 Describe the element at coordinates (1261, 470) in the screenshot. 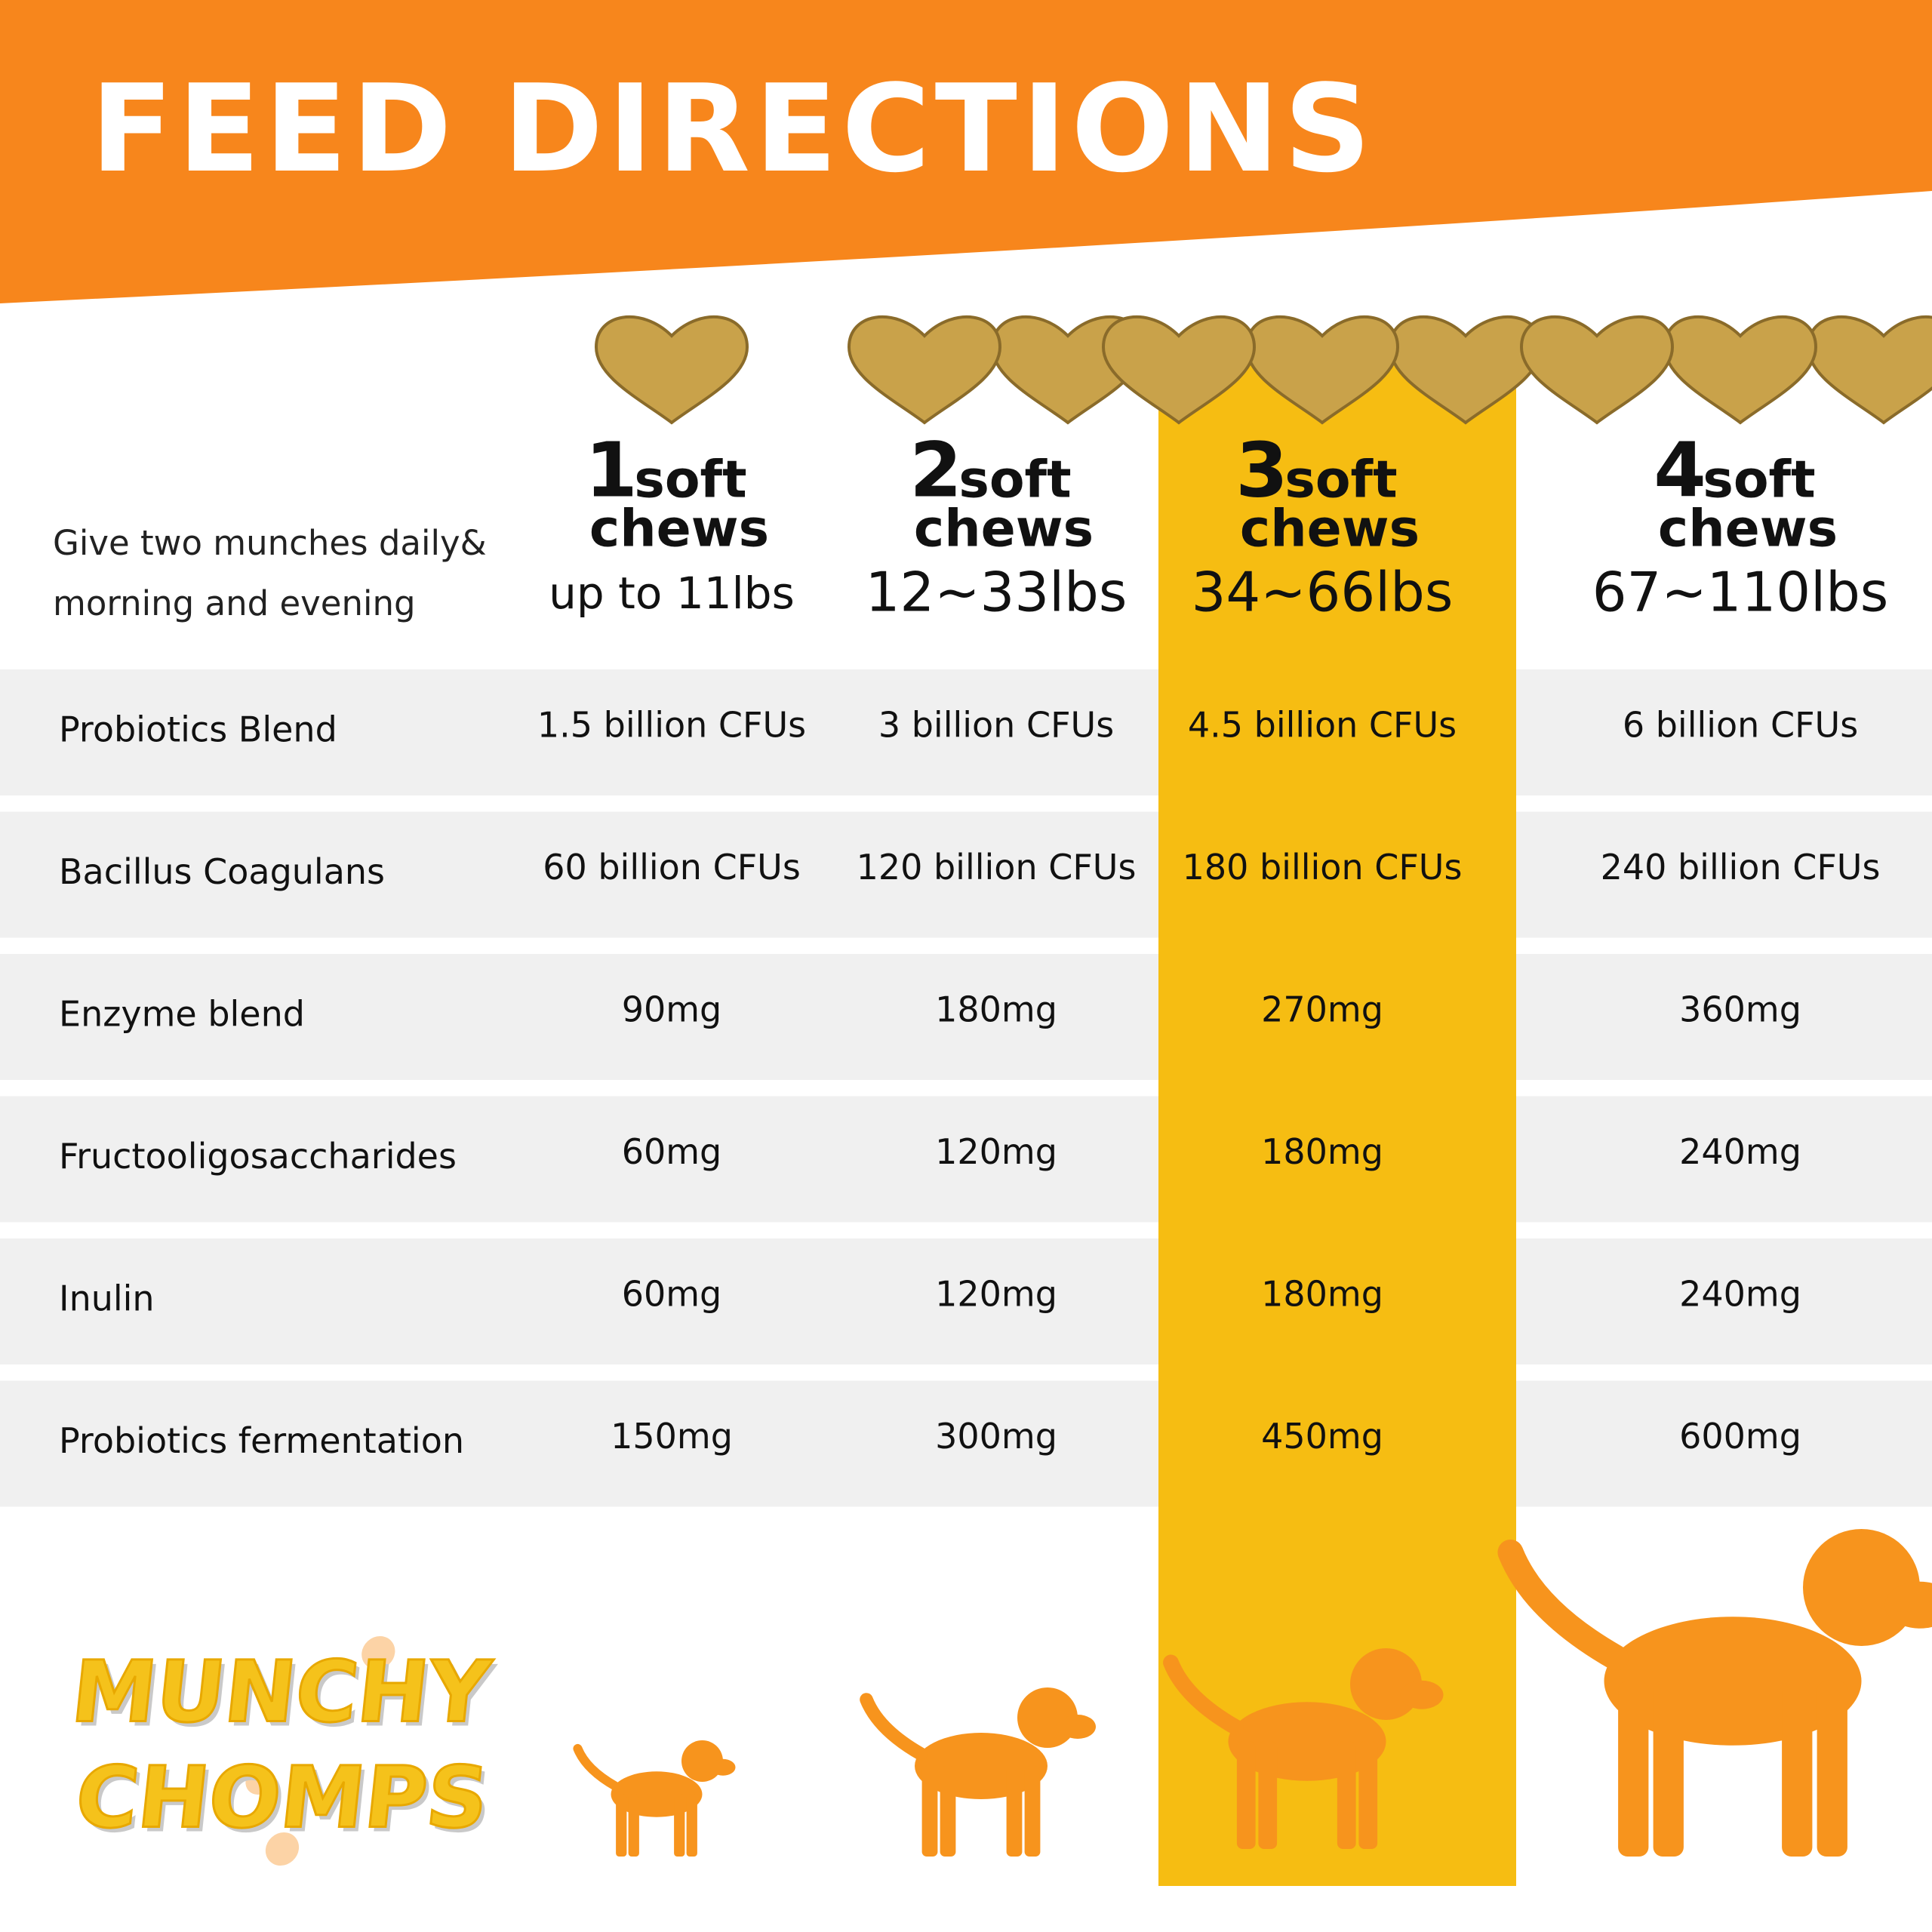

I see `chew-count: 3` at that location.